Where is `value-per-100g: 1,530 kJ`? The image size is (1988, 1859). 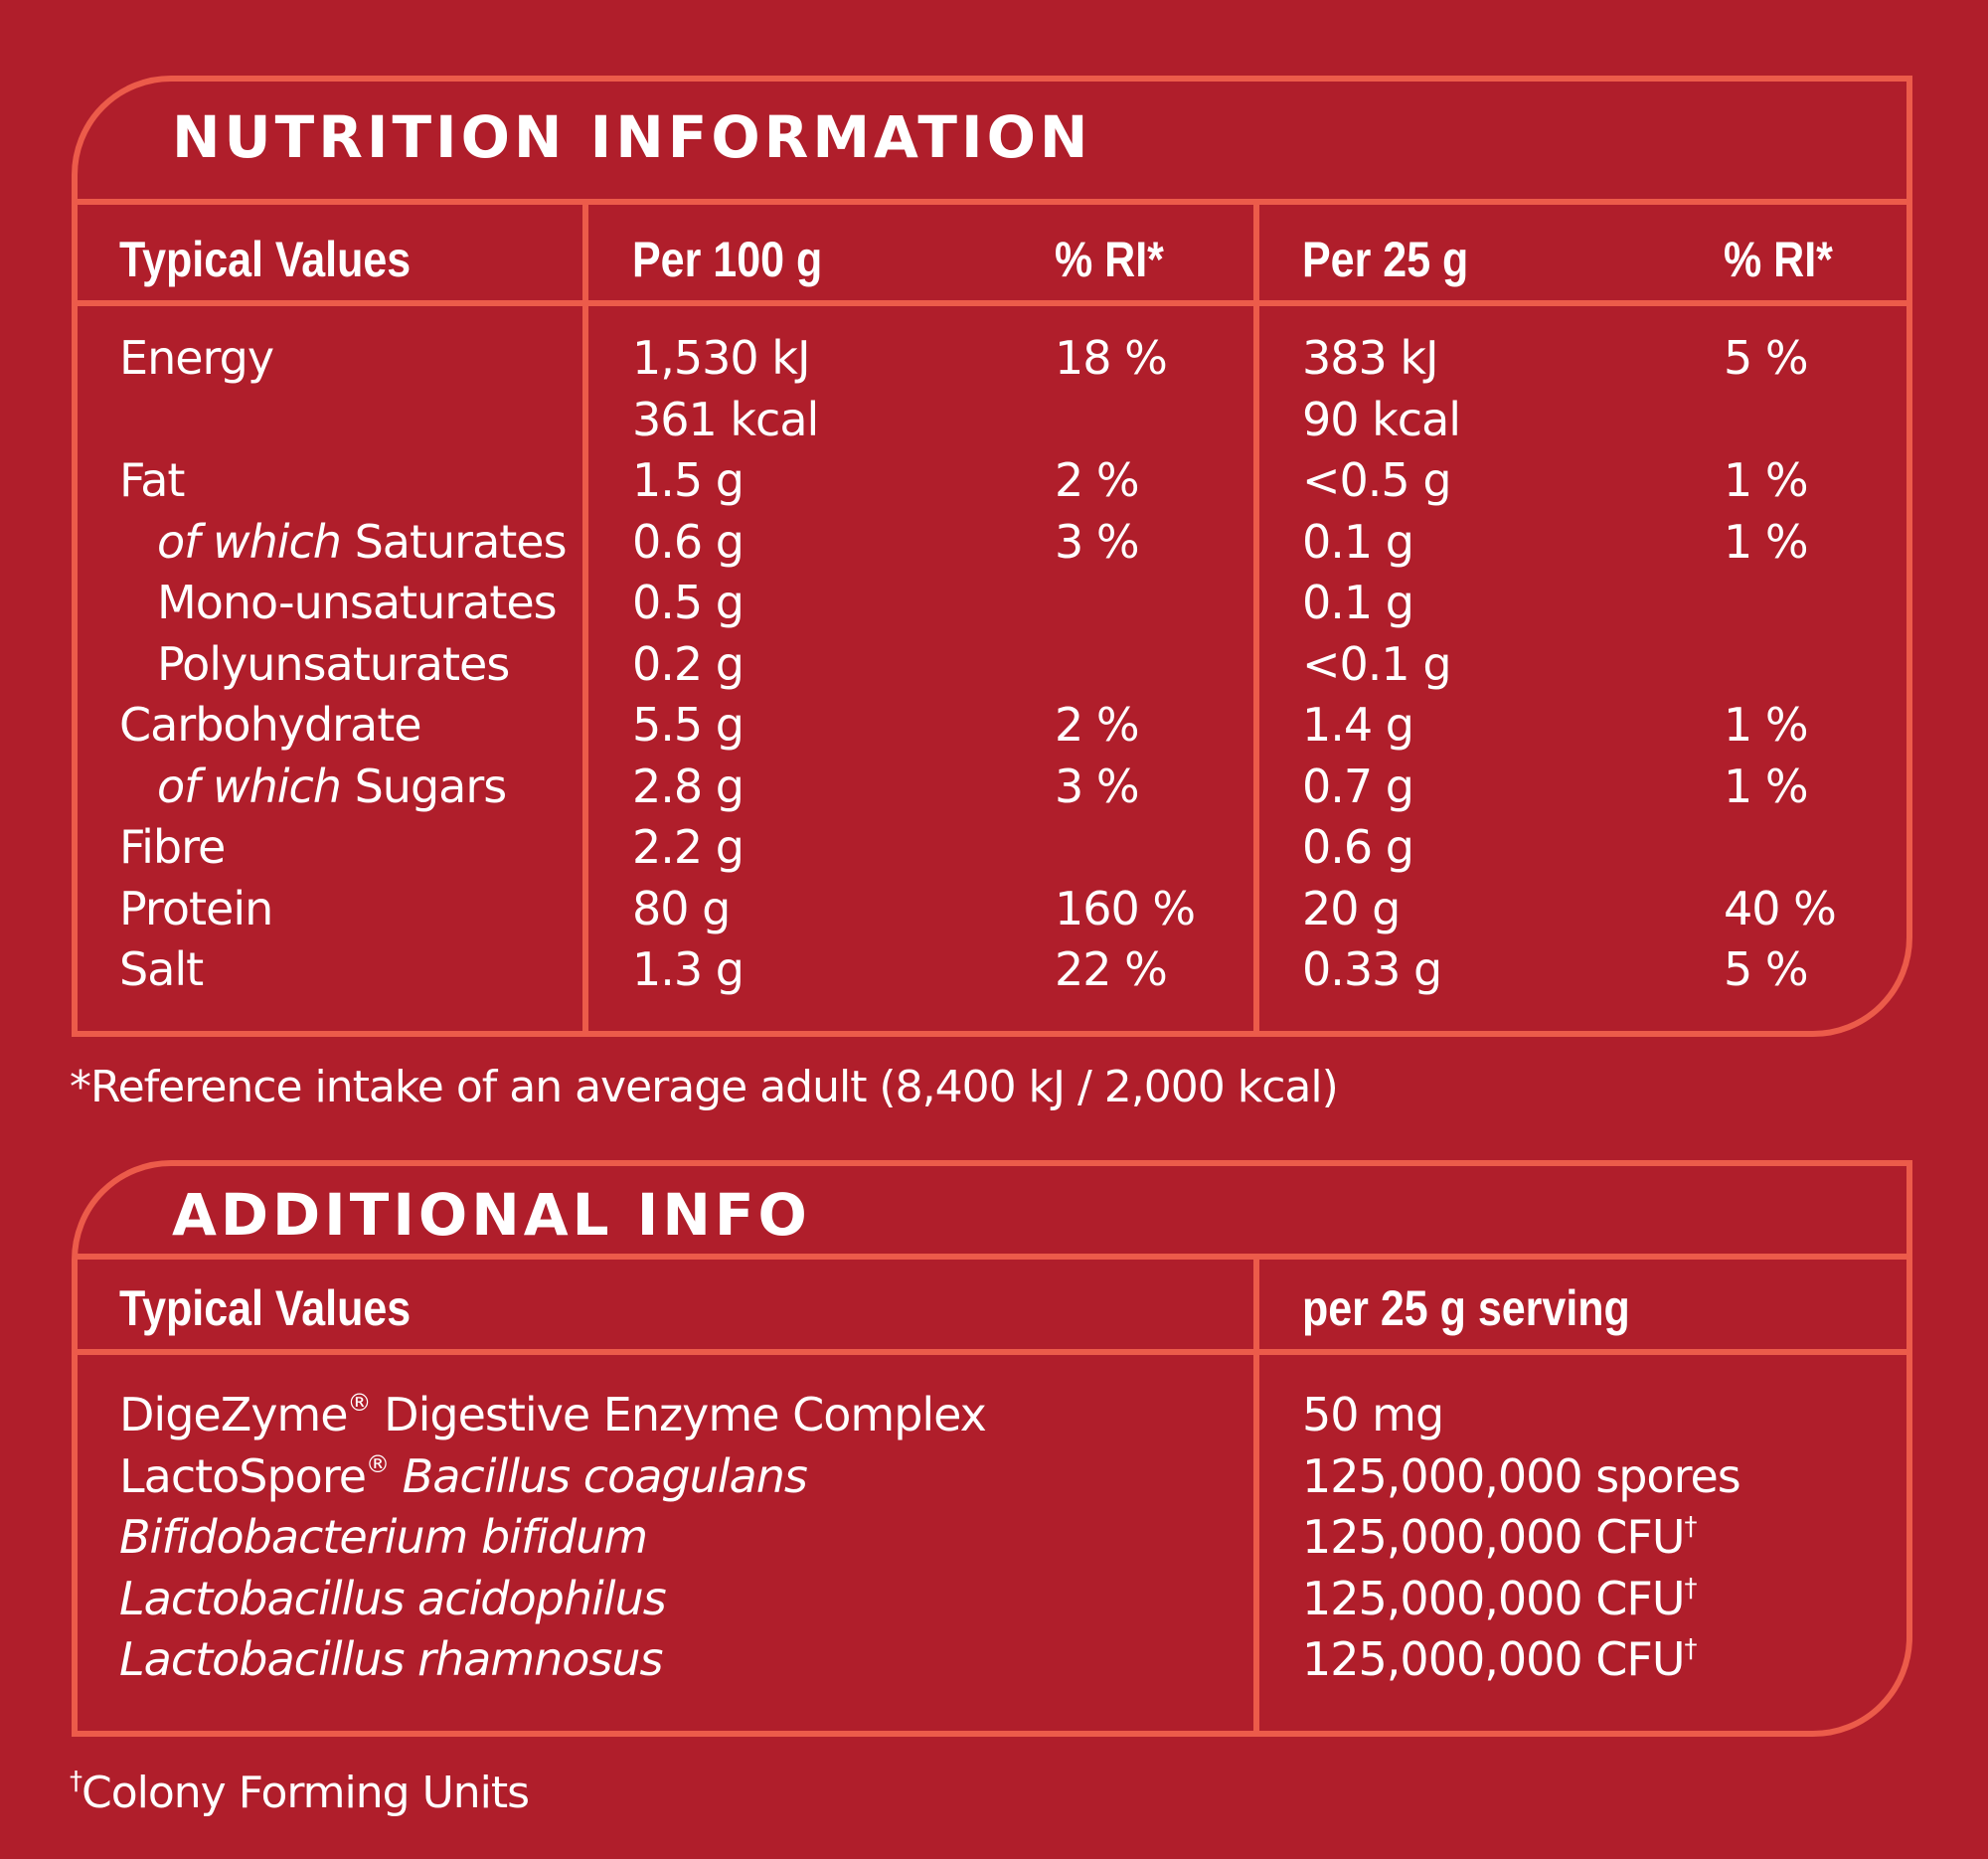
value-per-100g: 1,530 kJ is located at coordinates (721, 358).